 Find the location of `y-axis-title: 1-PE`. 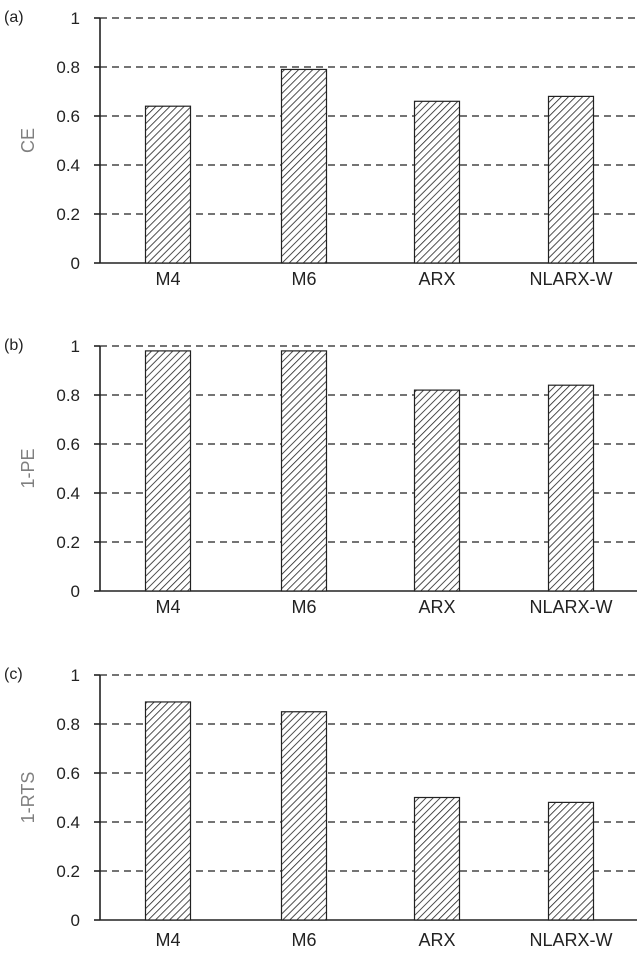

y-axis-title: 1-PE is located at coordinates (28, 468).